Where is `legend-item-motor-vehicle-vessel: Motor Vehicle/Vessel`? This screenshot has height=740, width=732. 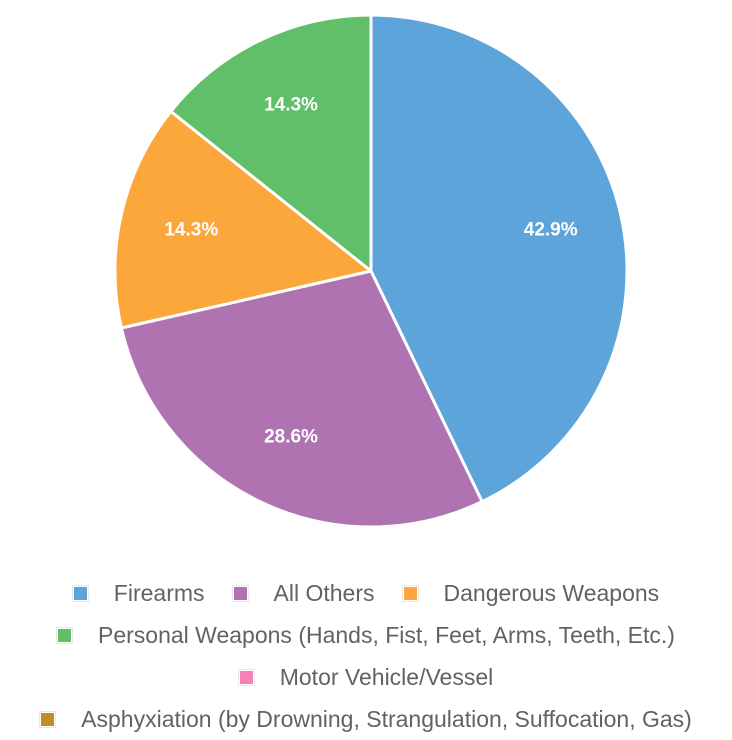
legend-item-motor-vehicle-vessel: Motor Vehicle/Vessel is located at coordinates (366, 677).